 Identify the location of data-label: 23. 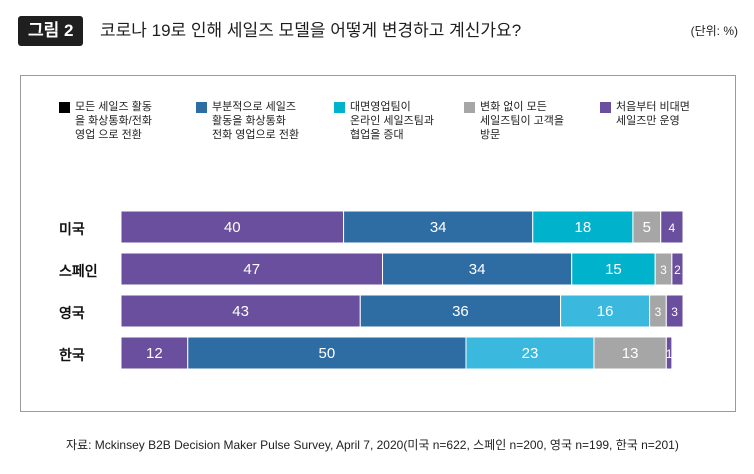
(530, 353).